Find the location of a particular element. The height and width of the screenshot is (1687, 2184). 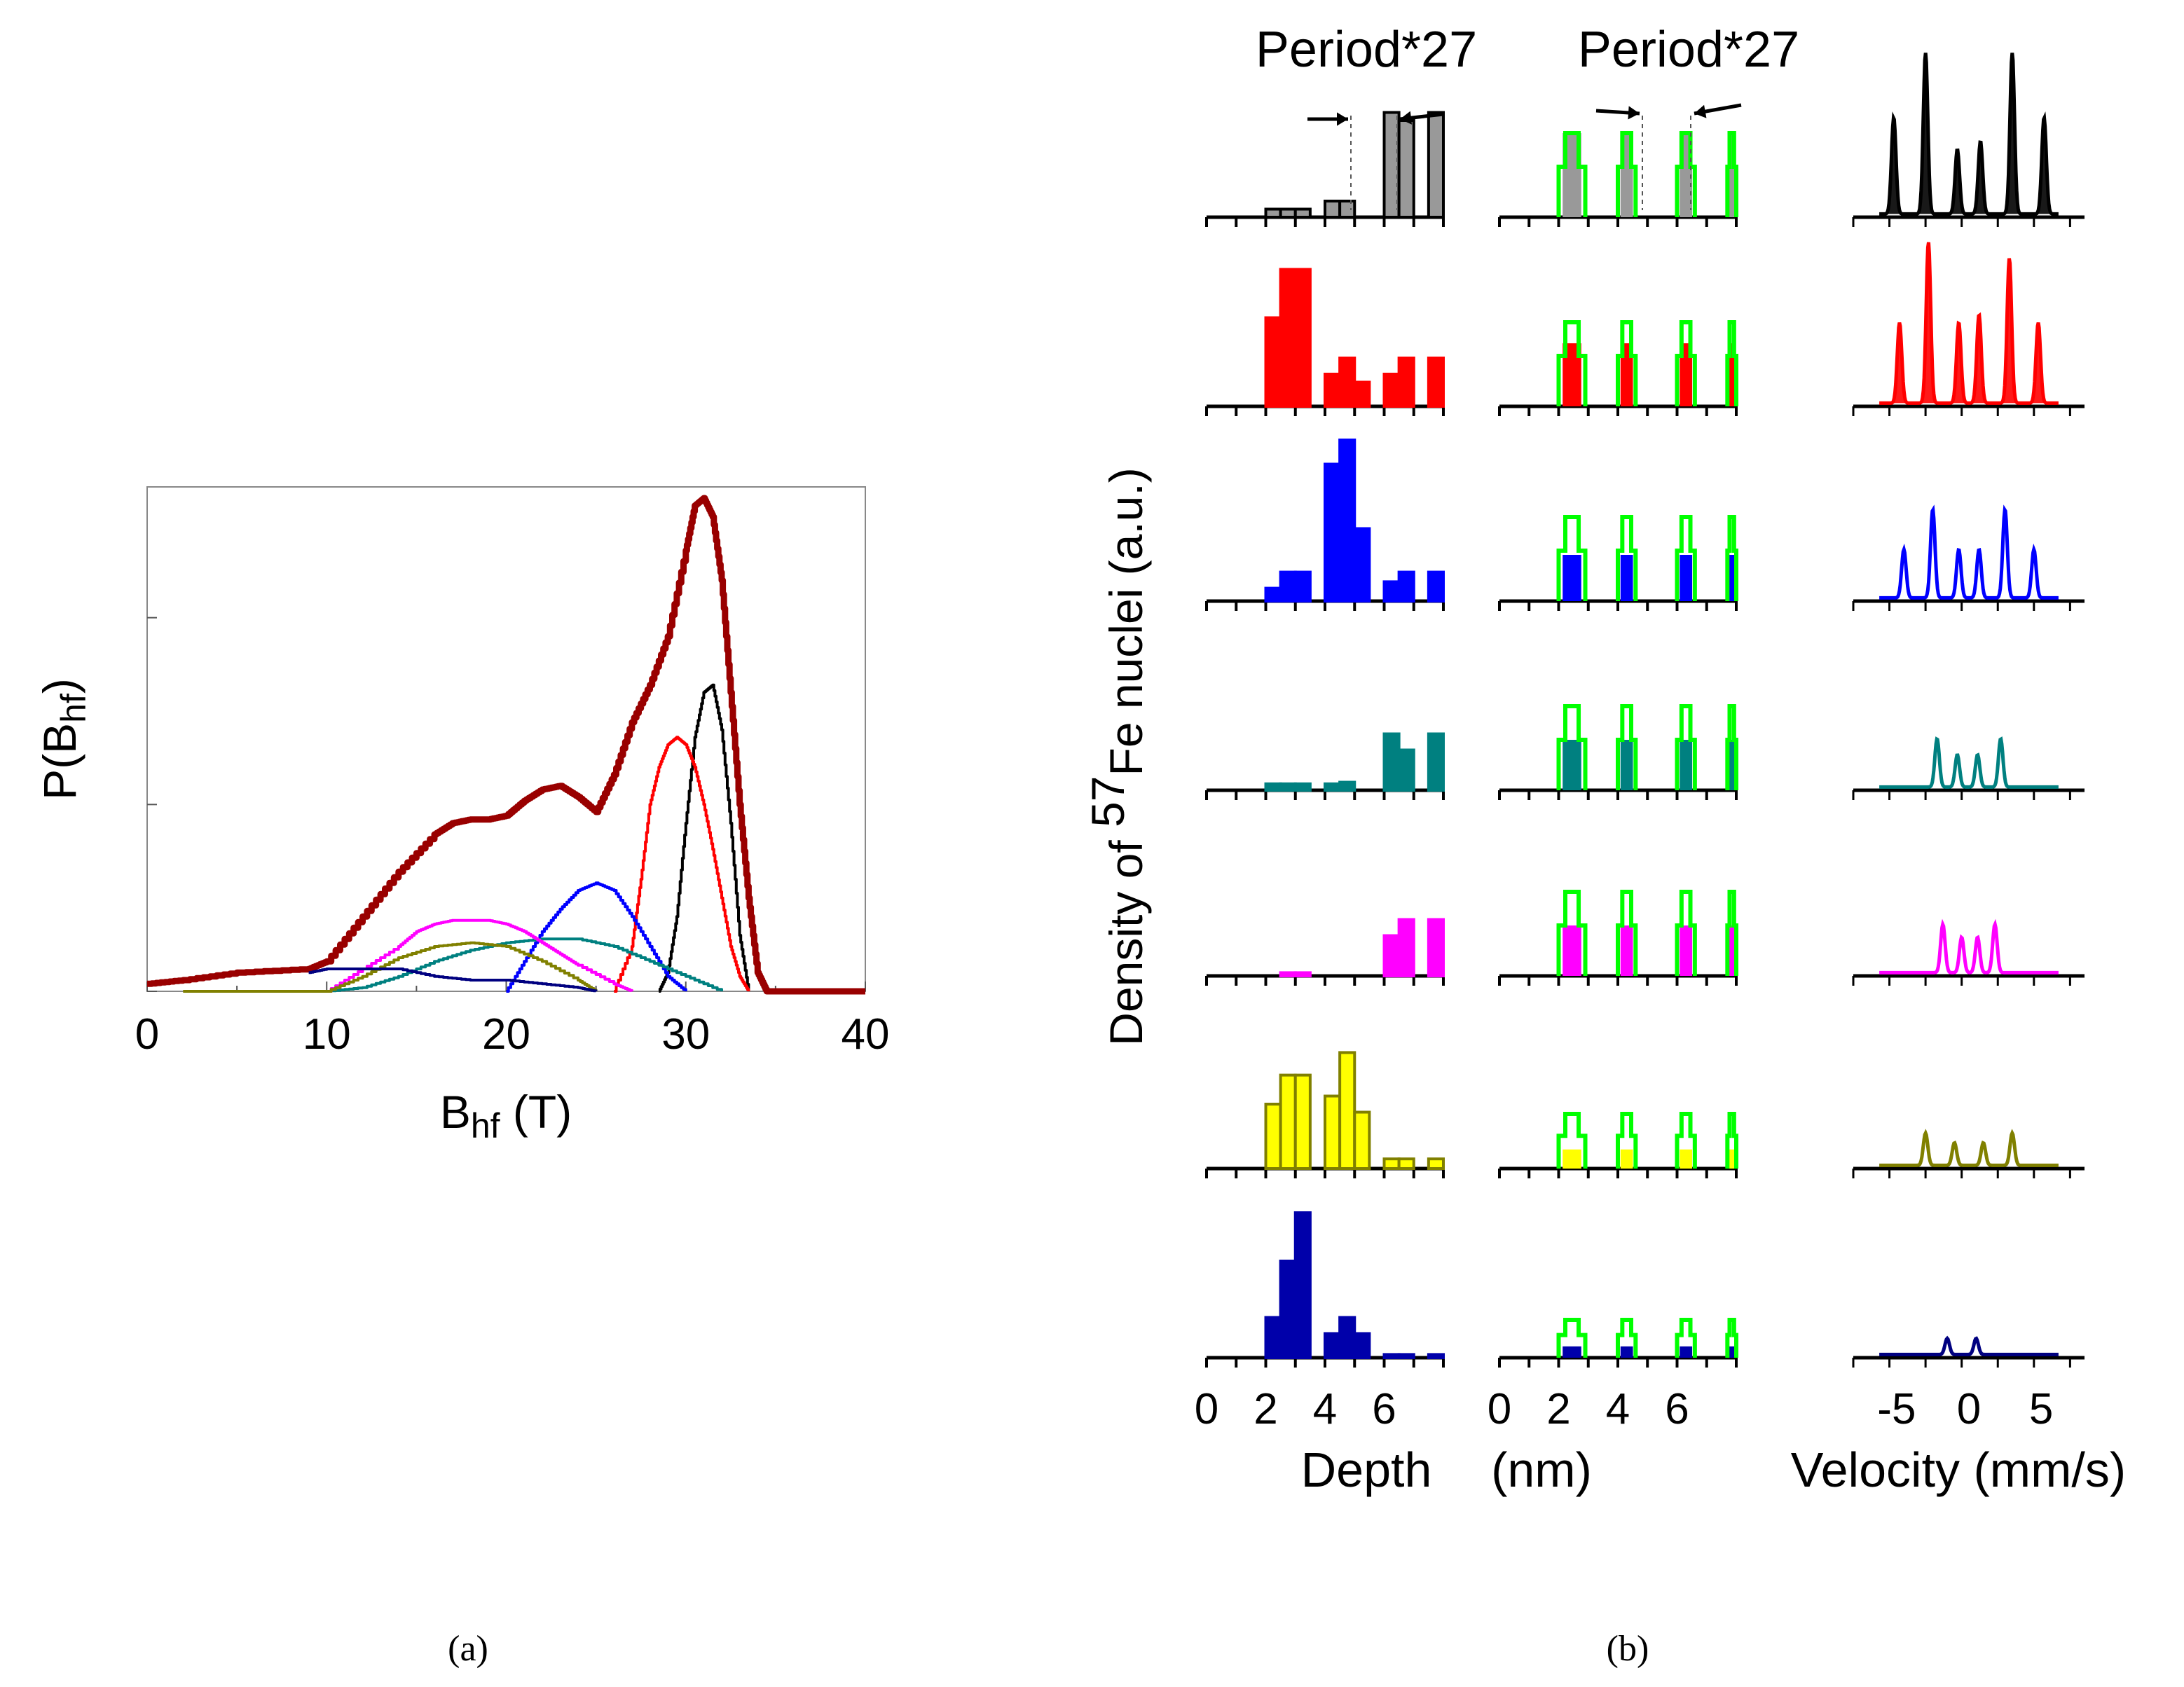

vel-tick-label-2: 5 is located at coordinates (2041, 1409).